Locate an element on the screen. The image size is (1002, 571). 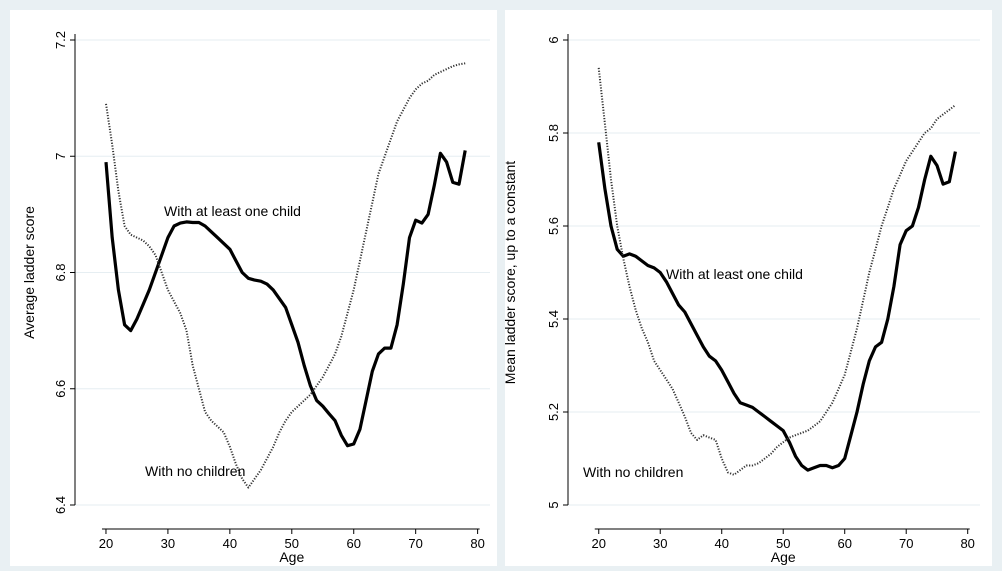
y-tick-label: 6.4 is located at coordinates (60, 505).